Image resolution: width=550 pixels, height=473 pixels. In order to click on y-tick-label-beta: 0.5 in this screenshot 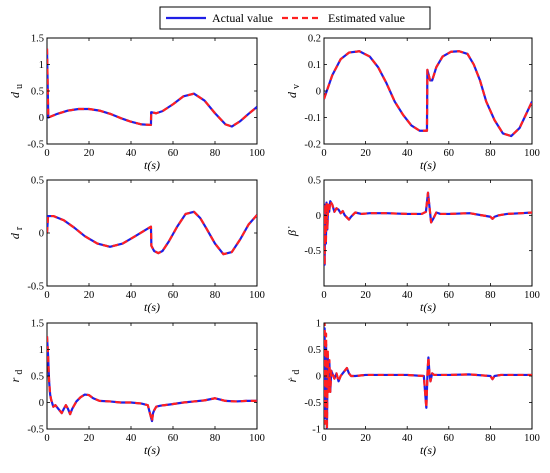, I will do `click(314, 181)`.